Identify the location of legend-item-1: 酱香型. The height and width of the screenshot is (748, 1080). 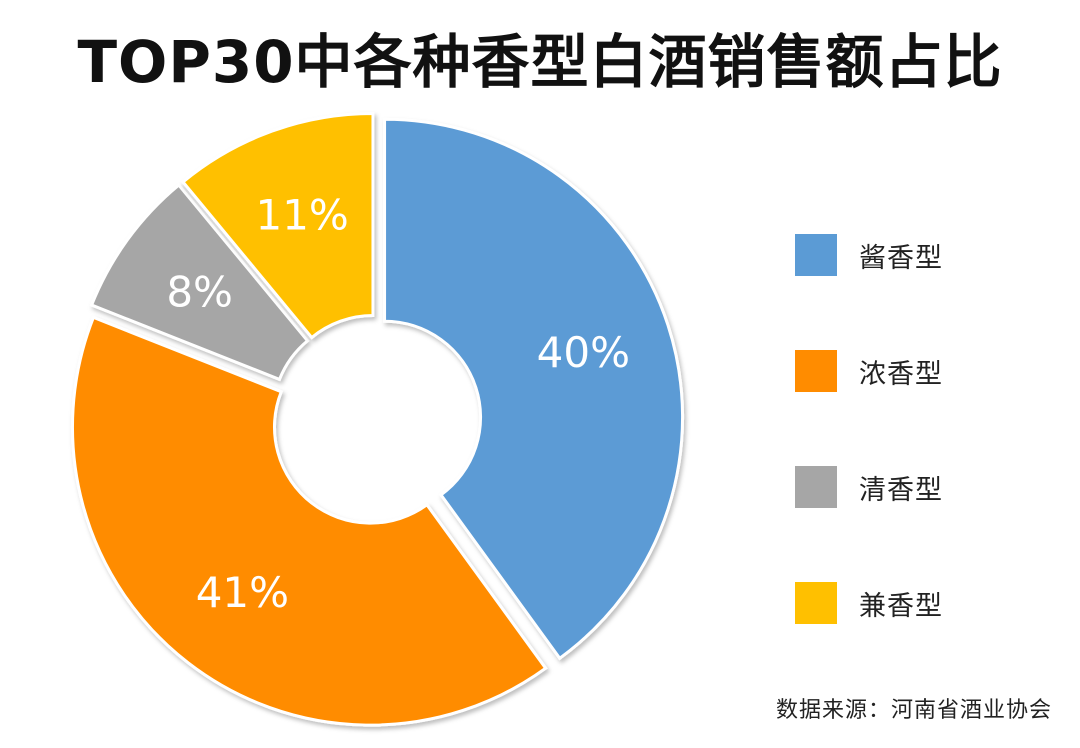
(869, 255).